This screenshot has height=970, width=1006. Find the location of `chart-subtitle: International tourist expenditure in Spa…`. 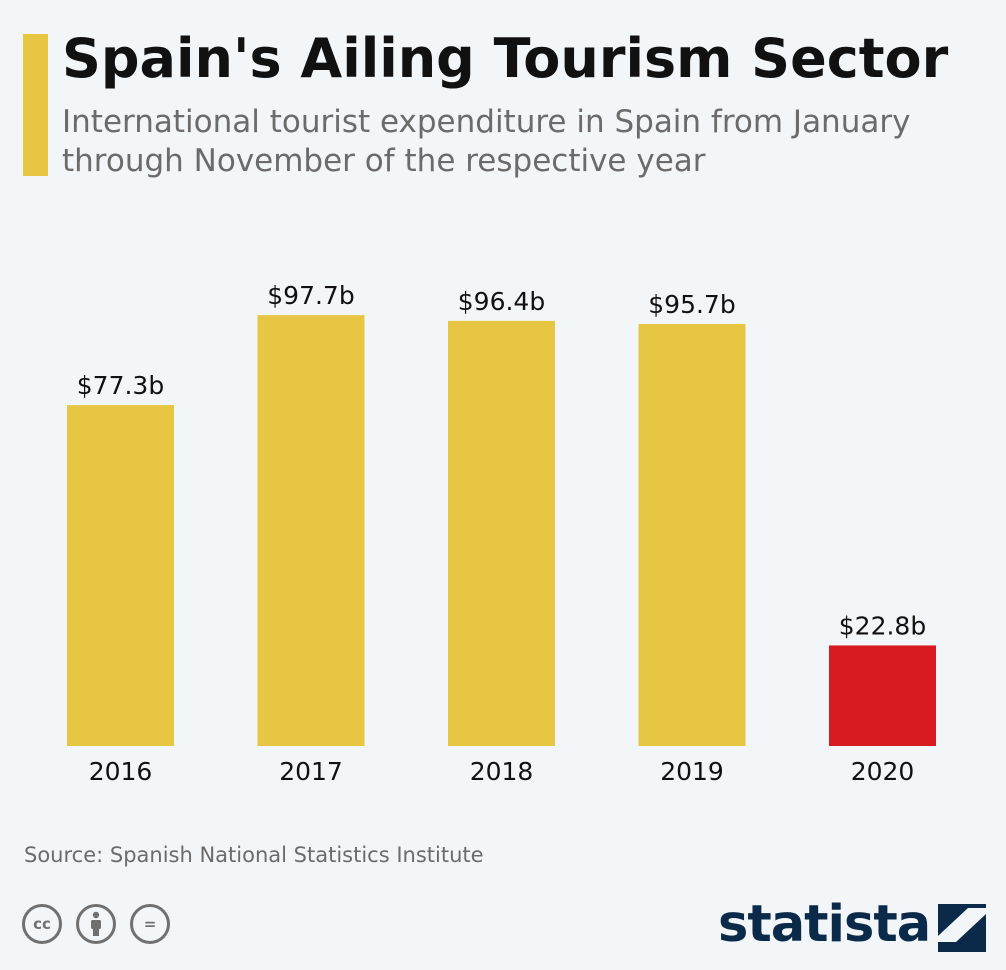

chart-subtitle: International tourist expenditure in Spa… is located at coordinates (486, 141).